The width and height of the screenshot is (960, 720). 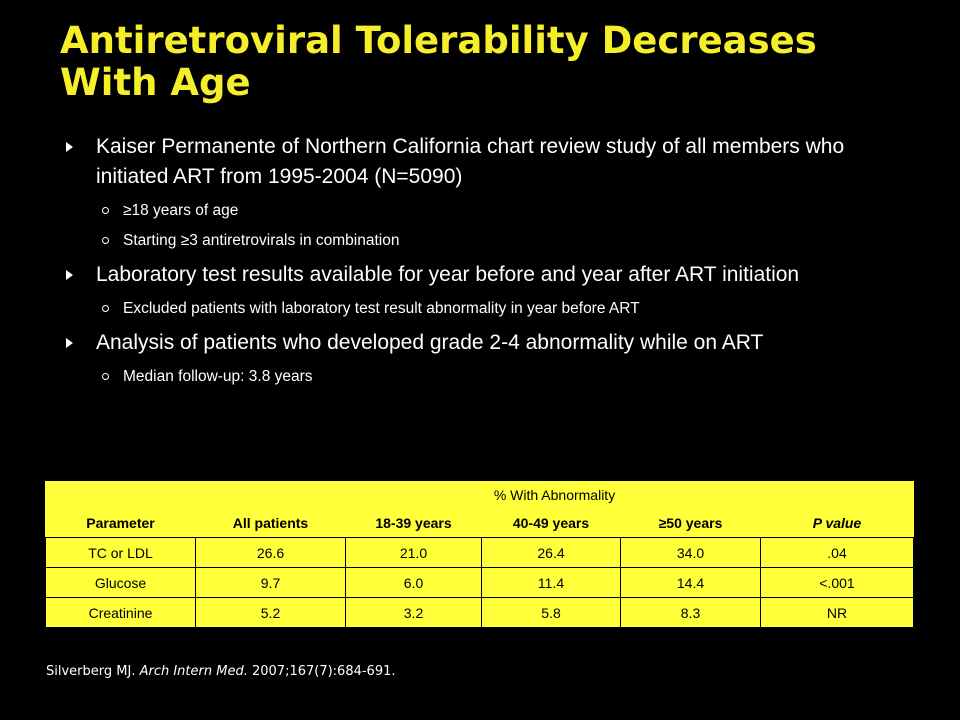 I want to click on citation-author: Silverberg MJ., so click(x=91, y=671).